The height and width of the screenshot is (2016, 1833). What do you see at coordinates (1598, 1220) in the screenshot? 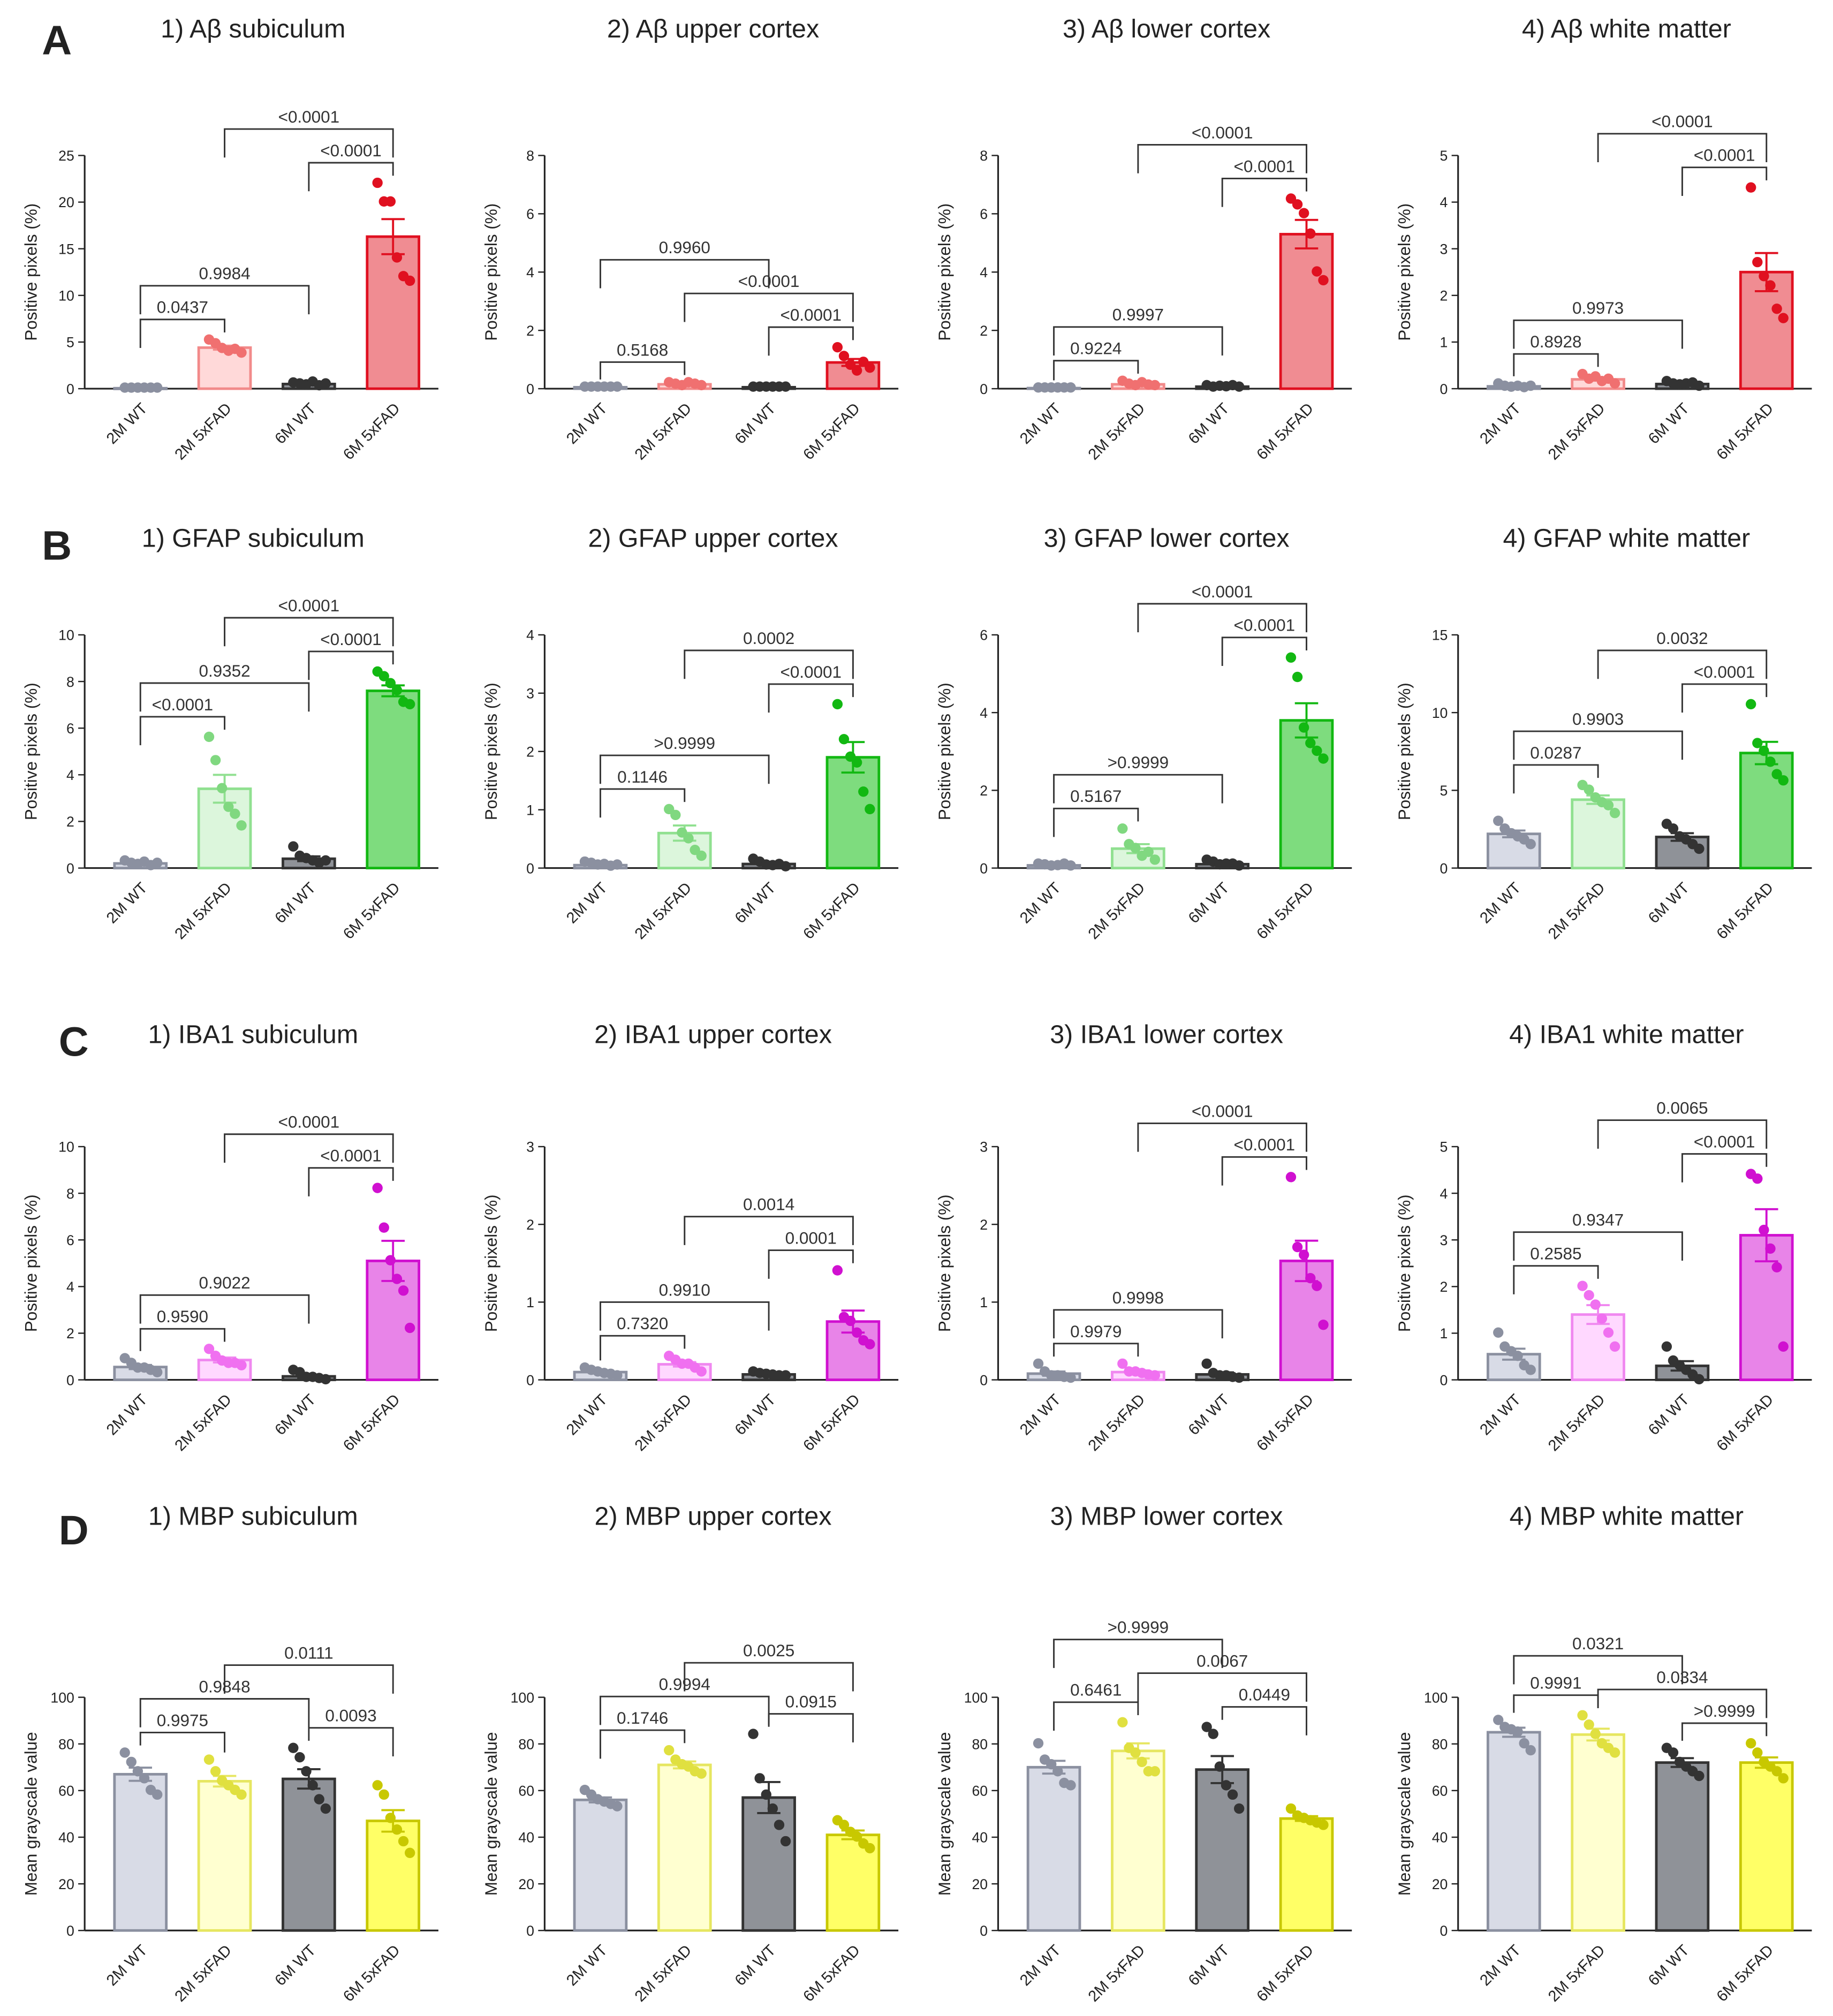
I see `p-value-label: 0.9347` at bounding box center [1598, 1220].